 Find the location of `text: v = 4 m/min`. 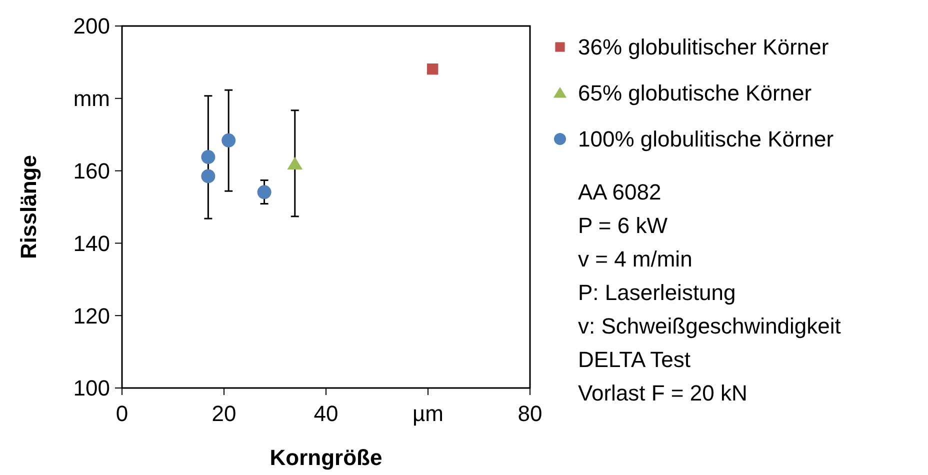

text: v = 4 m/min is located at coordinates (635, 259).